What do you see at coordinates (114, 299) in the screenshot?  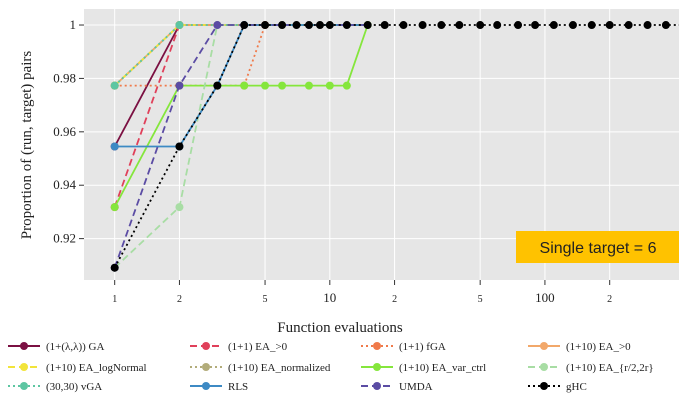 I see `x-tick-label: 1` at bounding box center [114, 299].